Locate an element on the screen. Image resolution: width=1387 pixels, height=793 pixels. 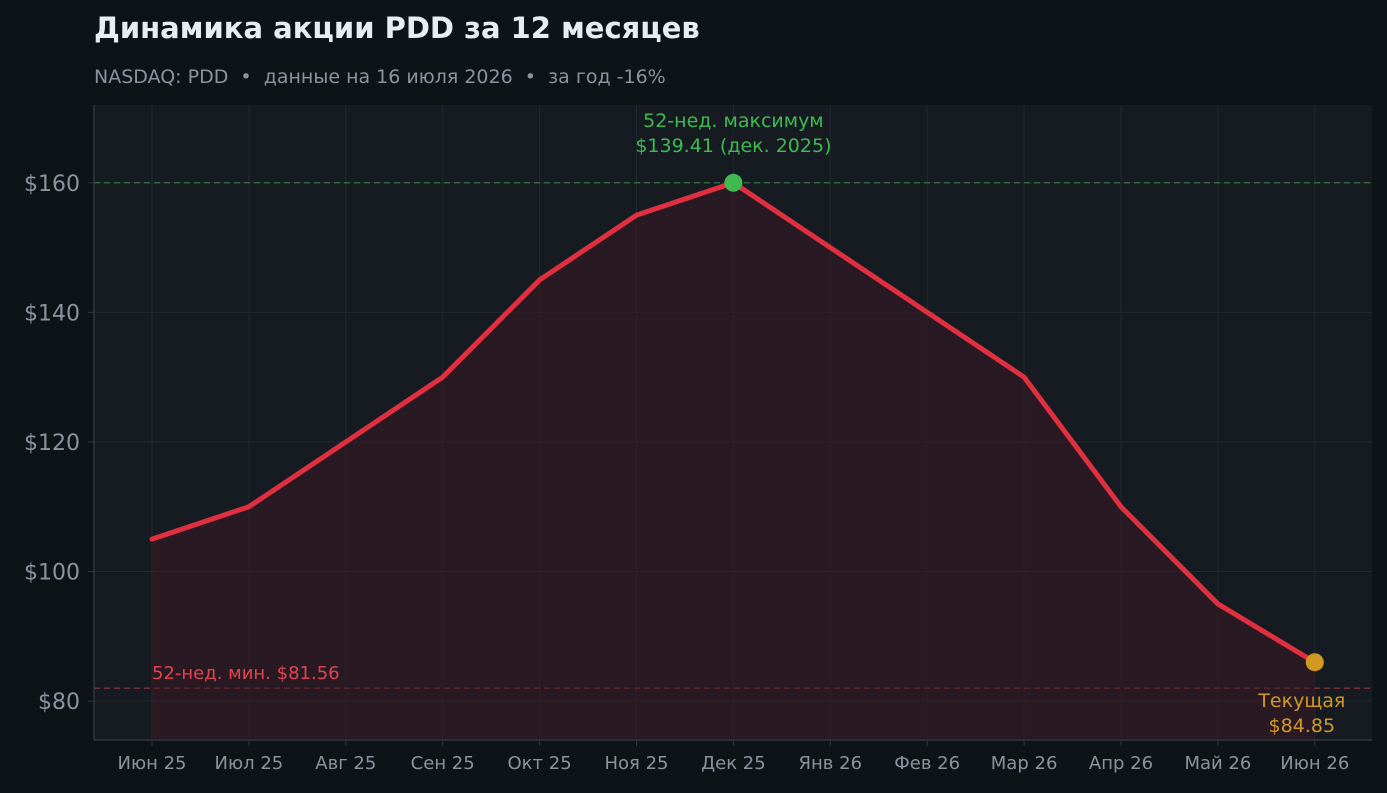
y-tick-label: $120 is located at coordinates (52, 443).